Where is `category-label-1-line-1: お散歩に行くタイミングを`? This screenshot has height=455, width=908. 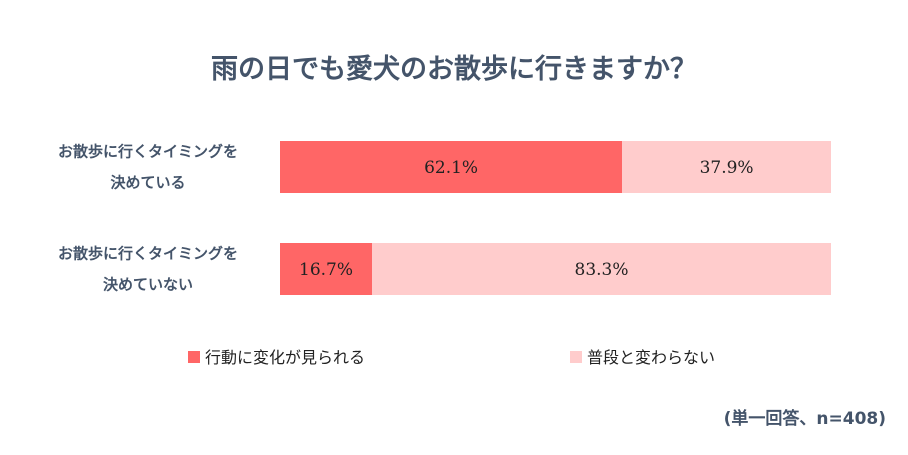 category-label-1-line-1: お散歩に行くタイミングを is located at coordinates (148, 152).